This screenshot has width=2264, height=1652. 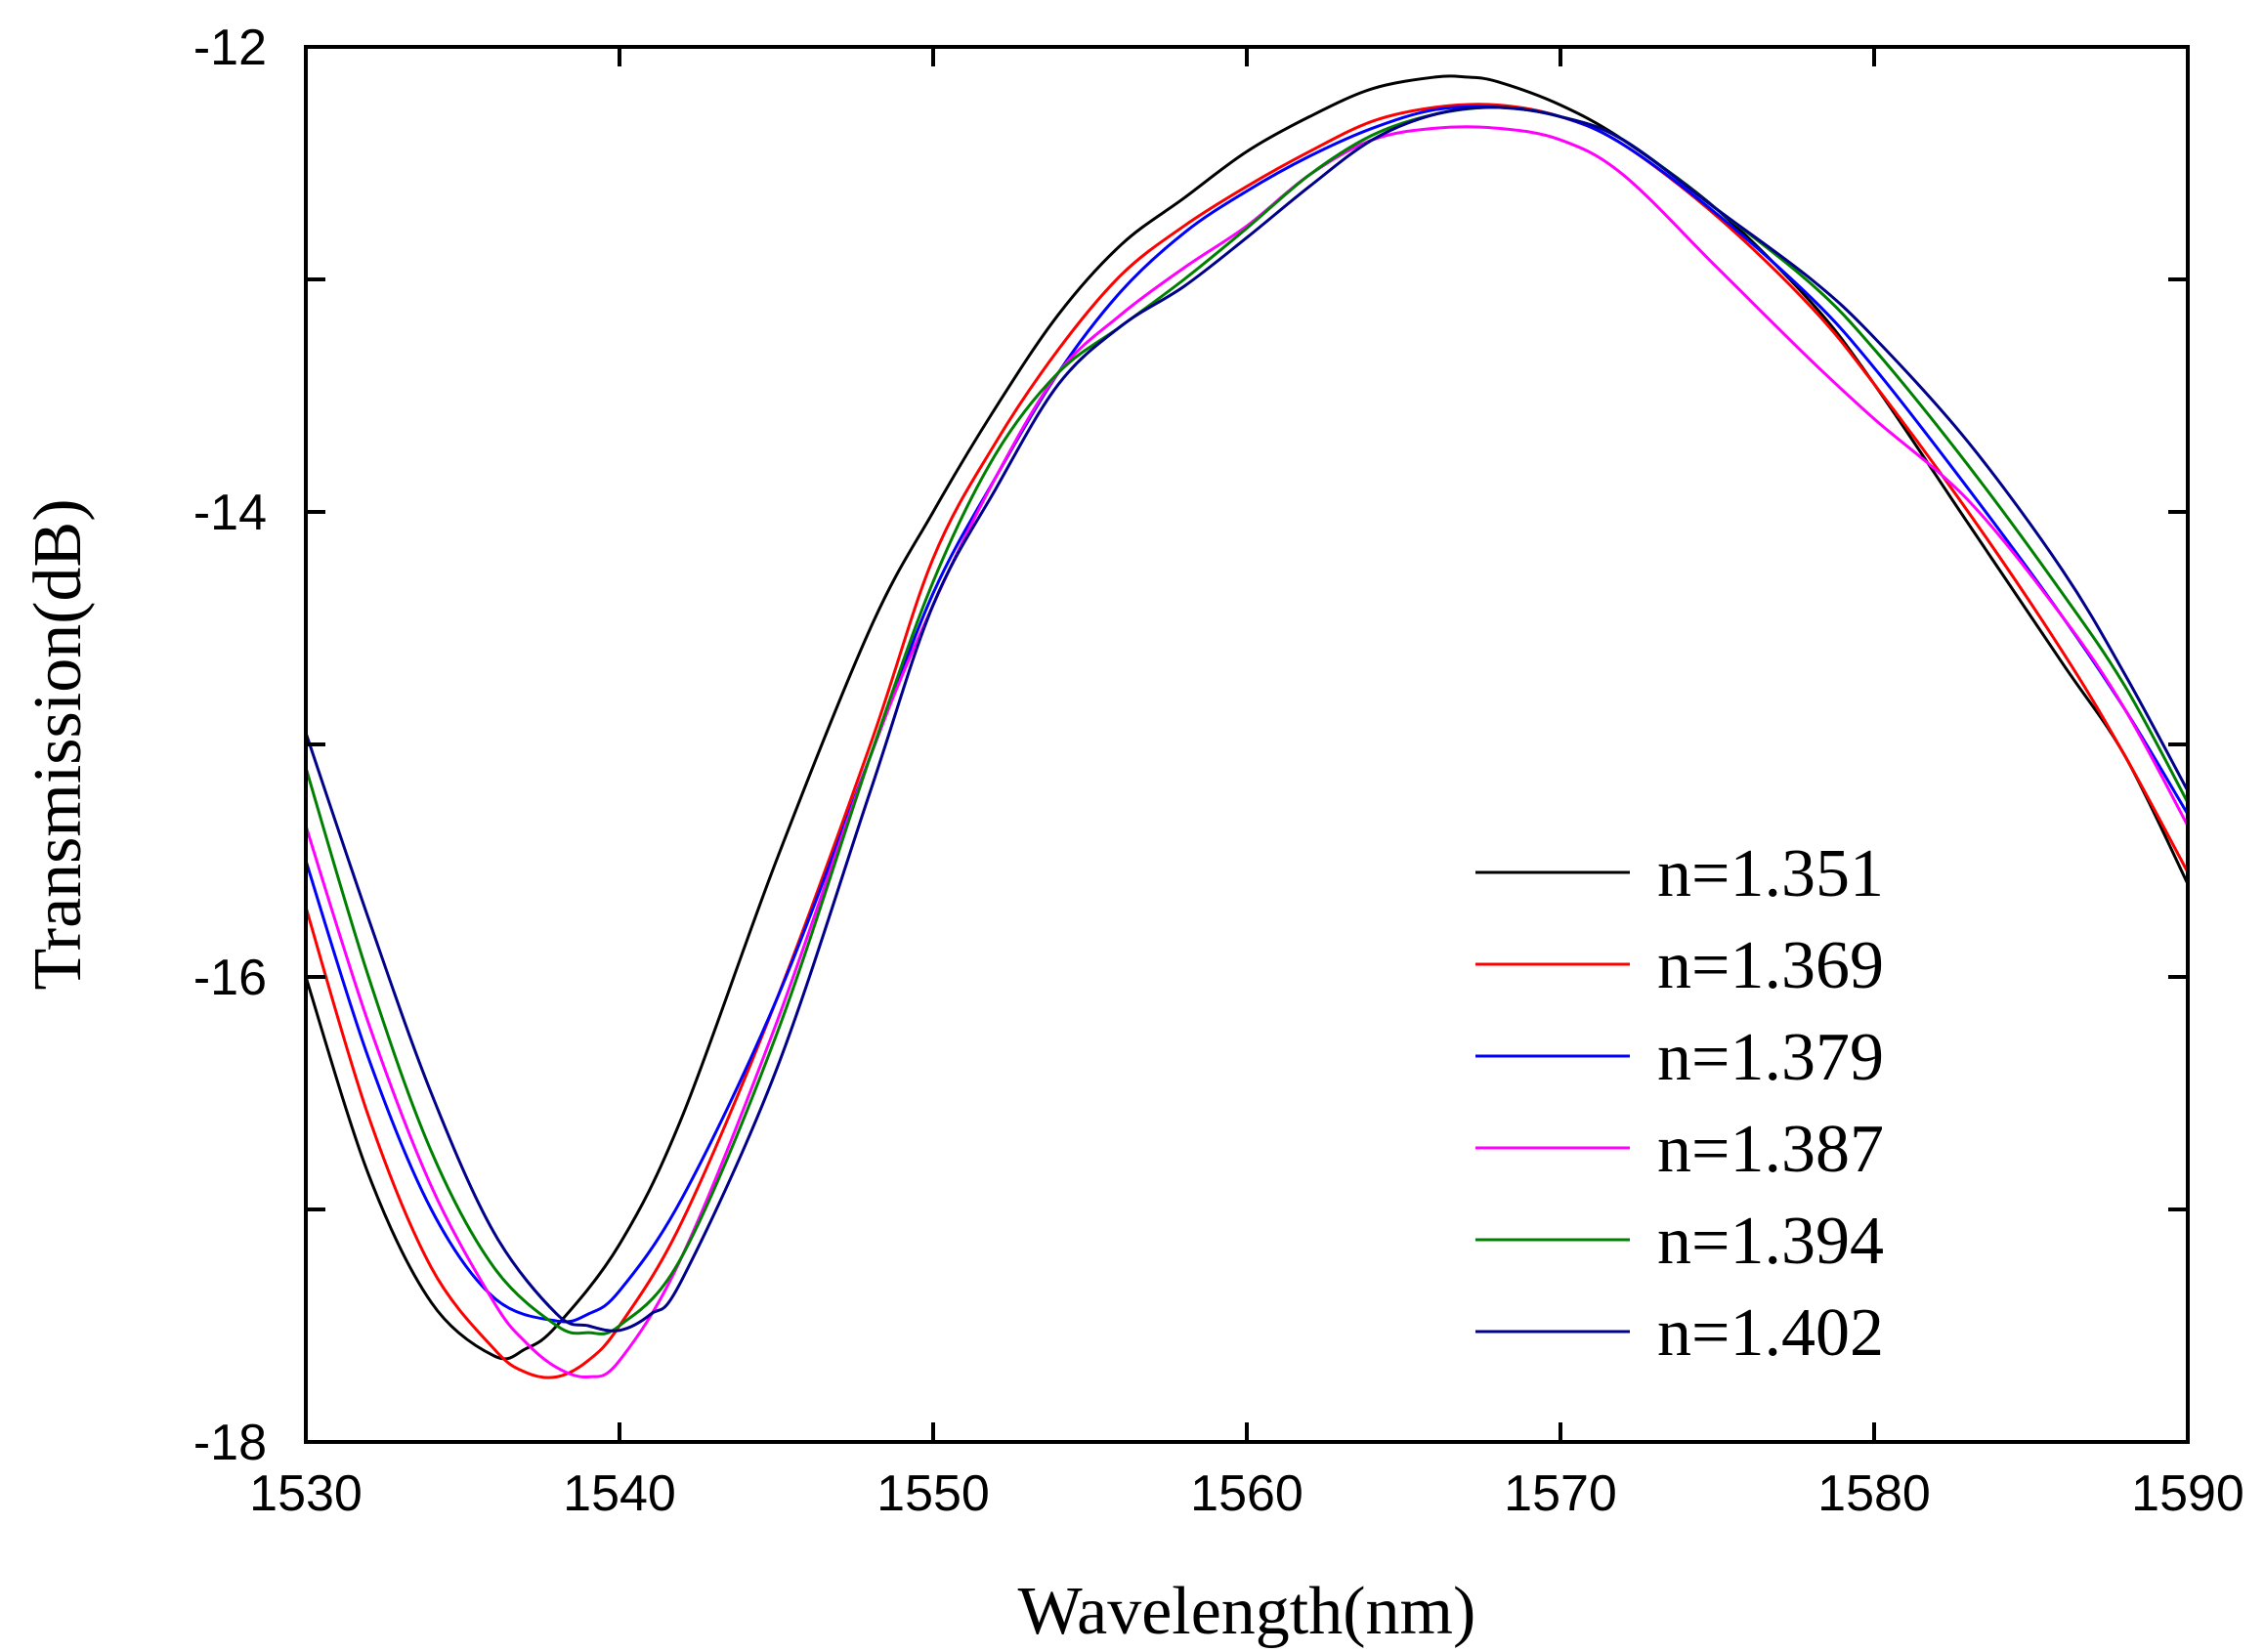 What do you see at coordinates (230, 48) in the screenshot?
I see `y-tick-label: -12` at bounding box center [230, 48].